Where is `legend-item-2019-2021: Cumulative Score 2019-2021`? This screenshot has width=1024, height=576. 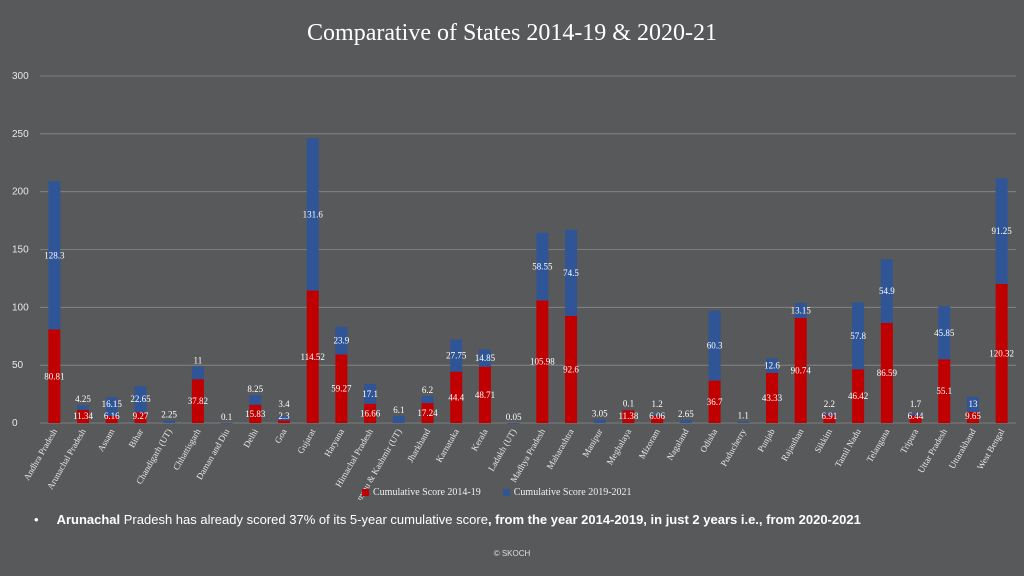 legend-item-2019-2021: Cumulative Score 2019-2021 is located at coordinates (567, 492).